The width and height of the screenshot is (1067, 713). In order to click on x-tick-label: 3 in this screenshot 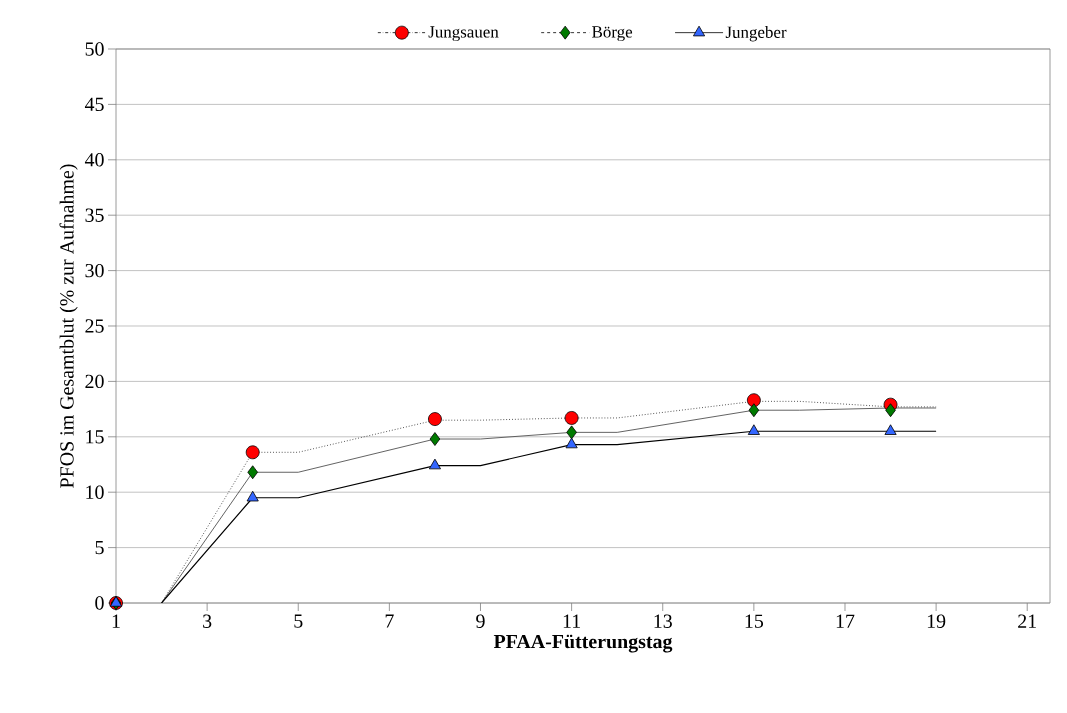, I will do `click(207, 621)`.